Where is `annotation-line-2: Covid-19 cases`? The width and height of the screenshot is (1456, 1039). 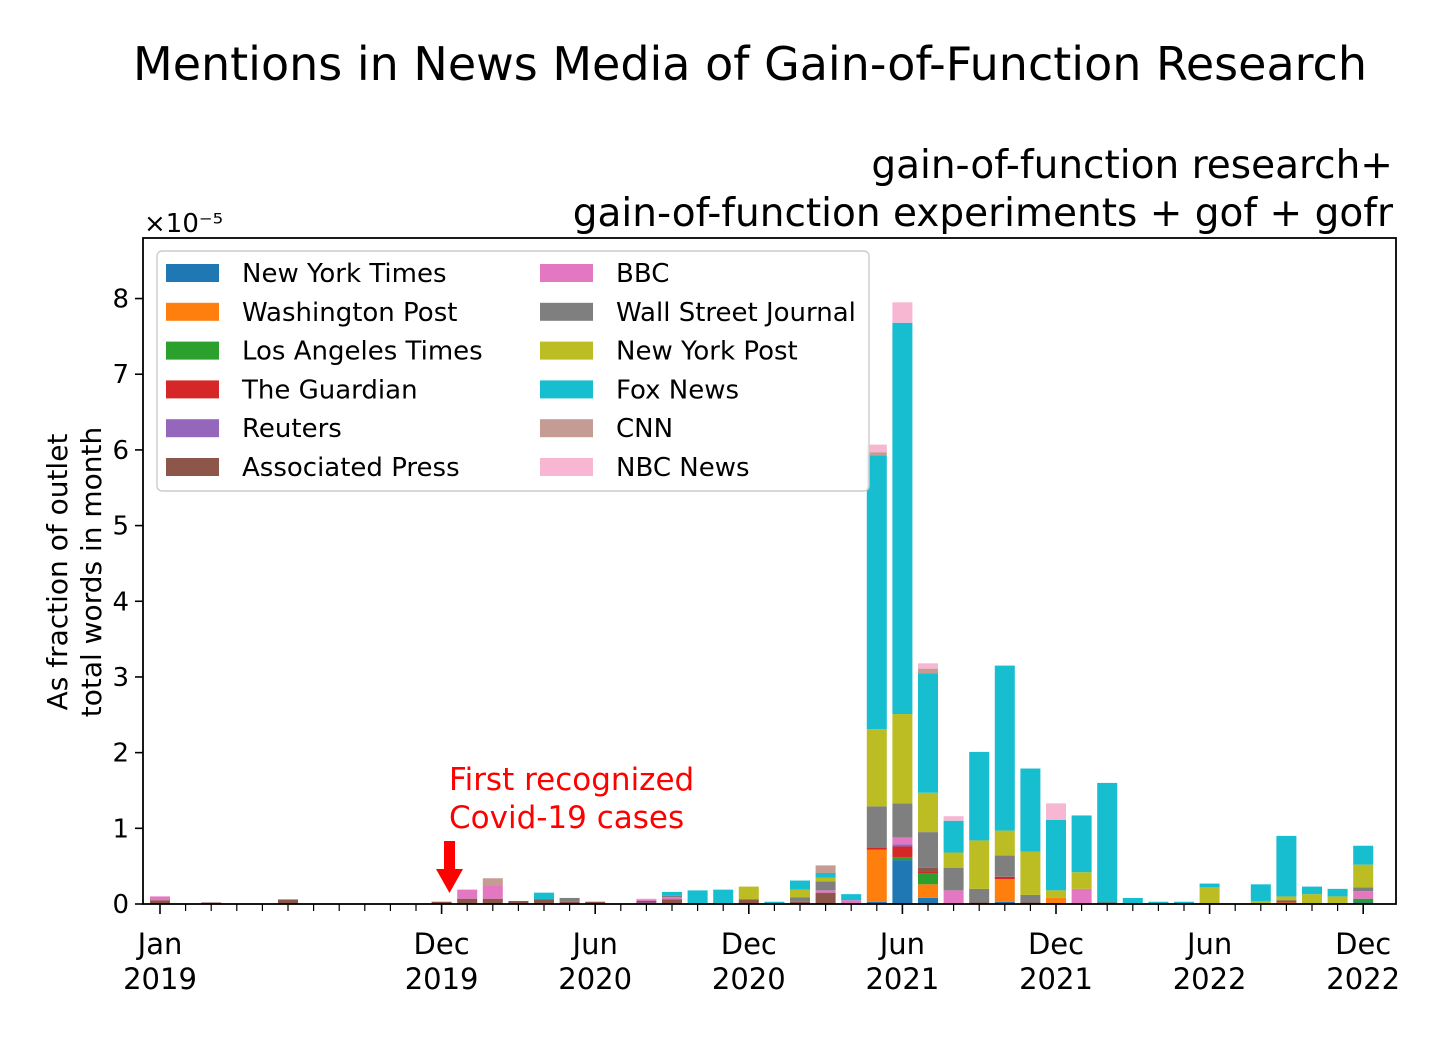
annotation-line-2: Covid-19 cases is located at coordinates (566, 818).